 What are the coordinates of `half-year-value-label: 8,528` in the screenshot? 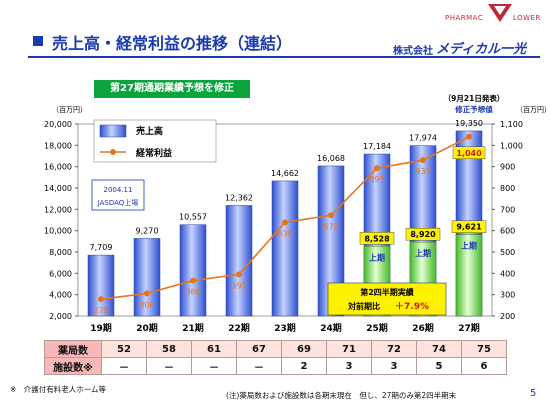 It's located at (377, 238).